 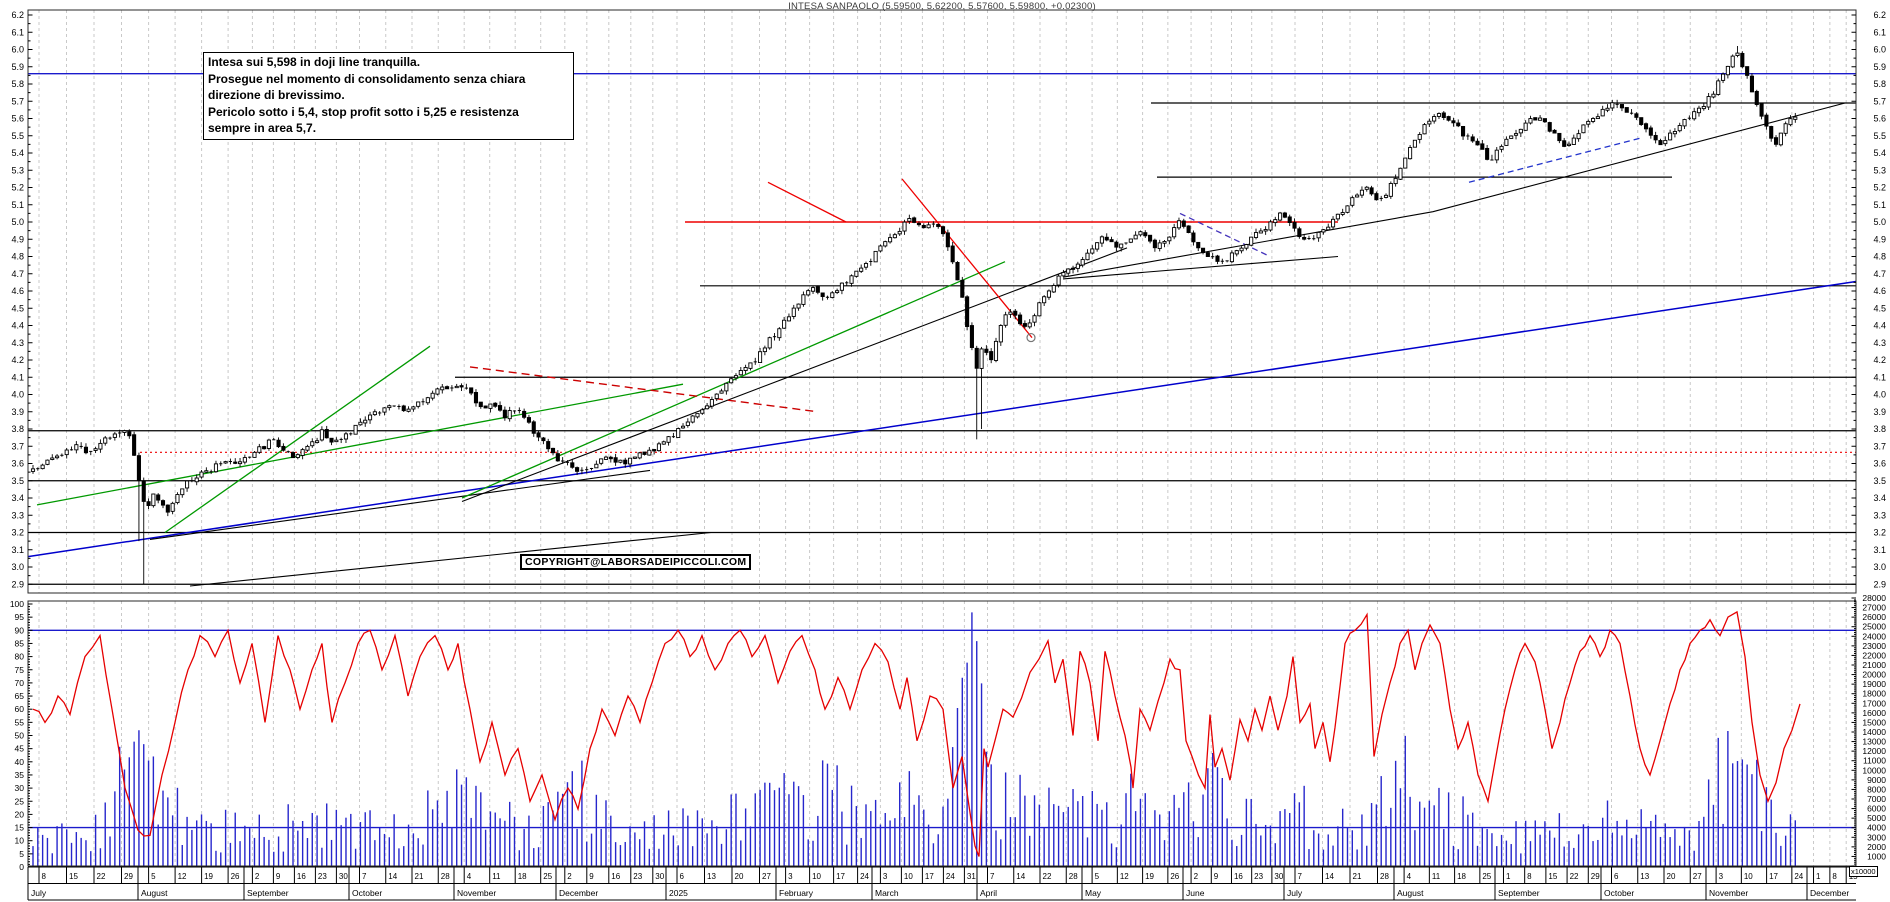 What do you see at coordinates (1876, 818) in the screenshot?
I see `svg-text: 5000` at bounding box center [1876, 818].